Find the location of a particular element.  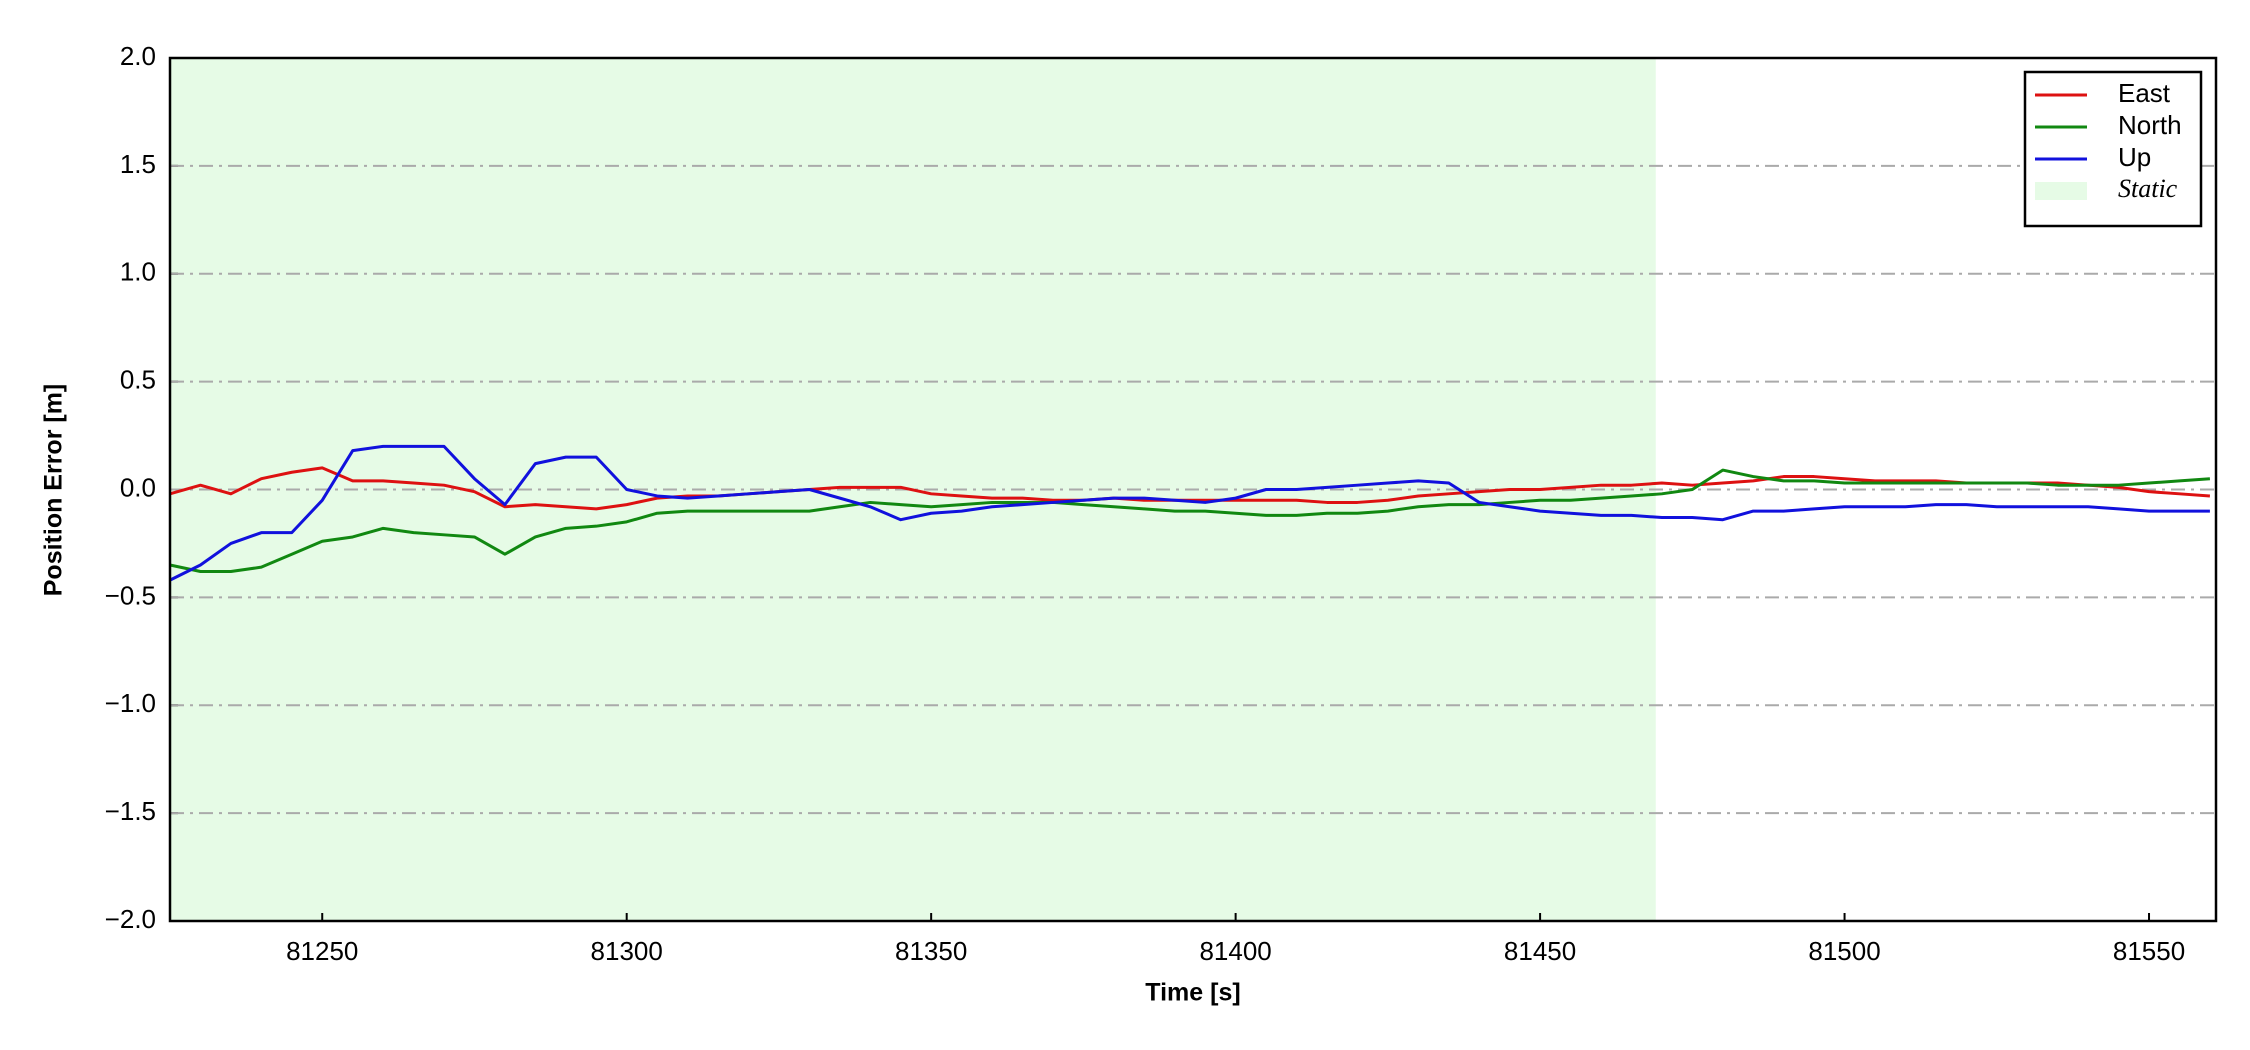

y-tick-label: 0.5 is located at coordinates (138, 380).